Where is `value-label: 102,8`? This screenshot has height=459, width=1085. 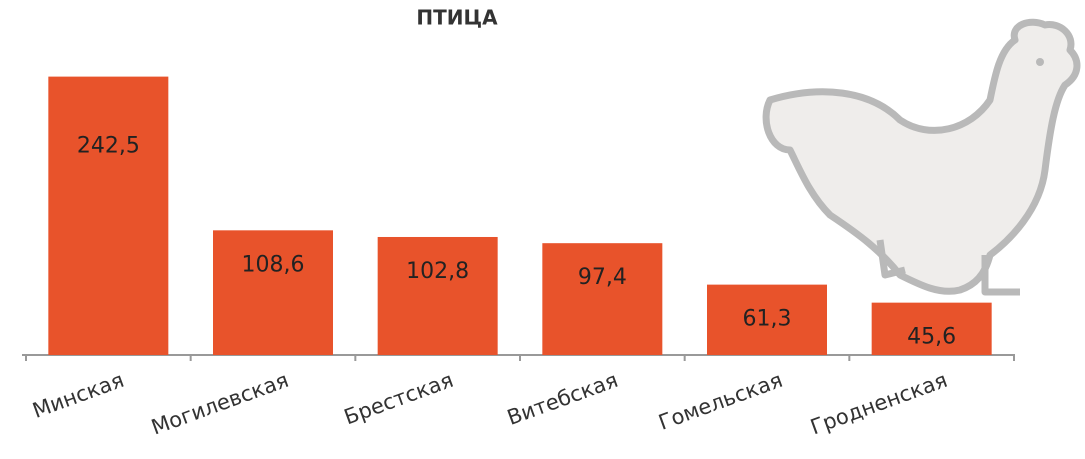
value-label: 102,8 is located at coordinates (437, 271).